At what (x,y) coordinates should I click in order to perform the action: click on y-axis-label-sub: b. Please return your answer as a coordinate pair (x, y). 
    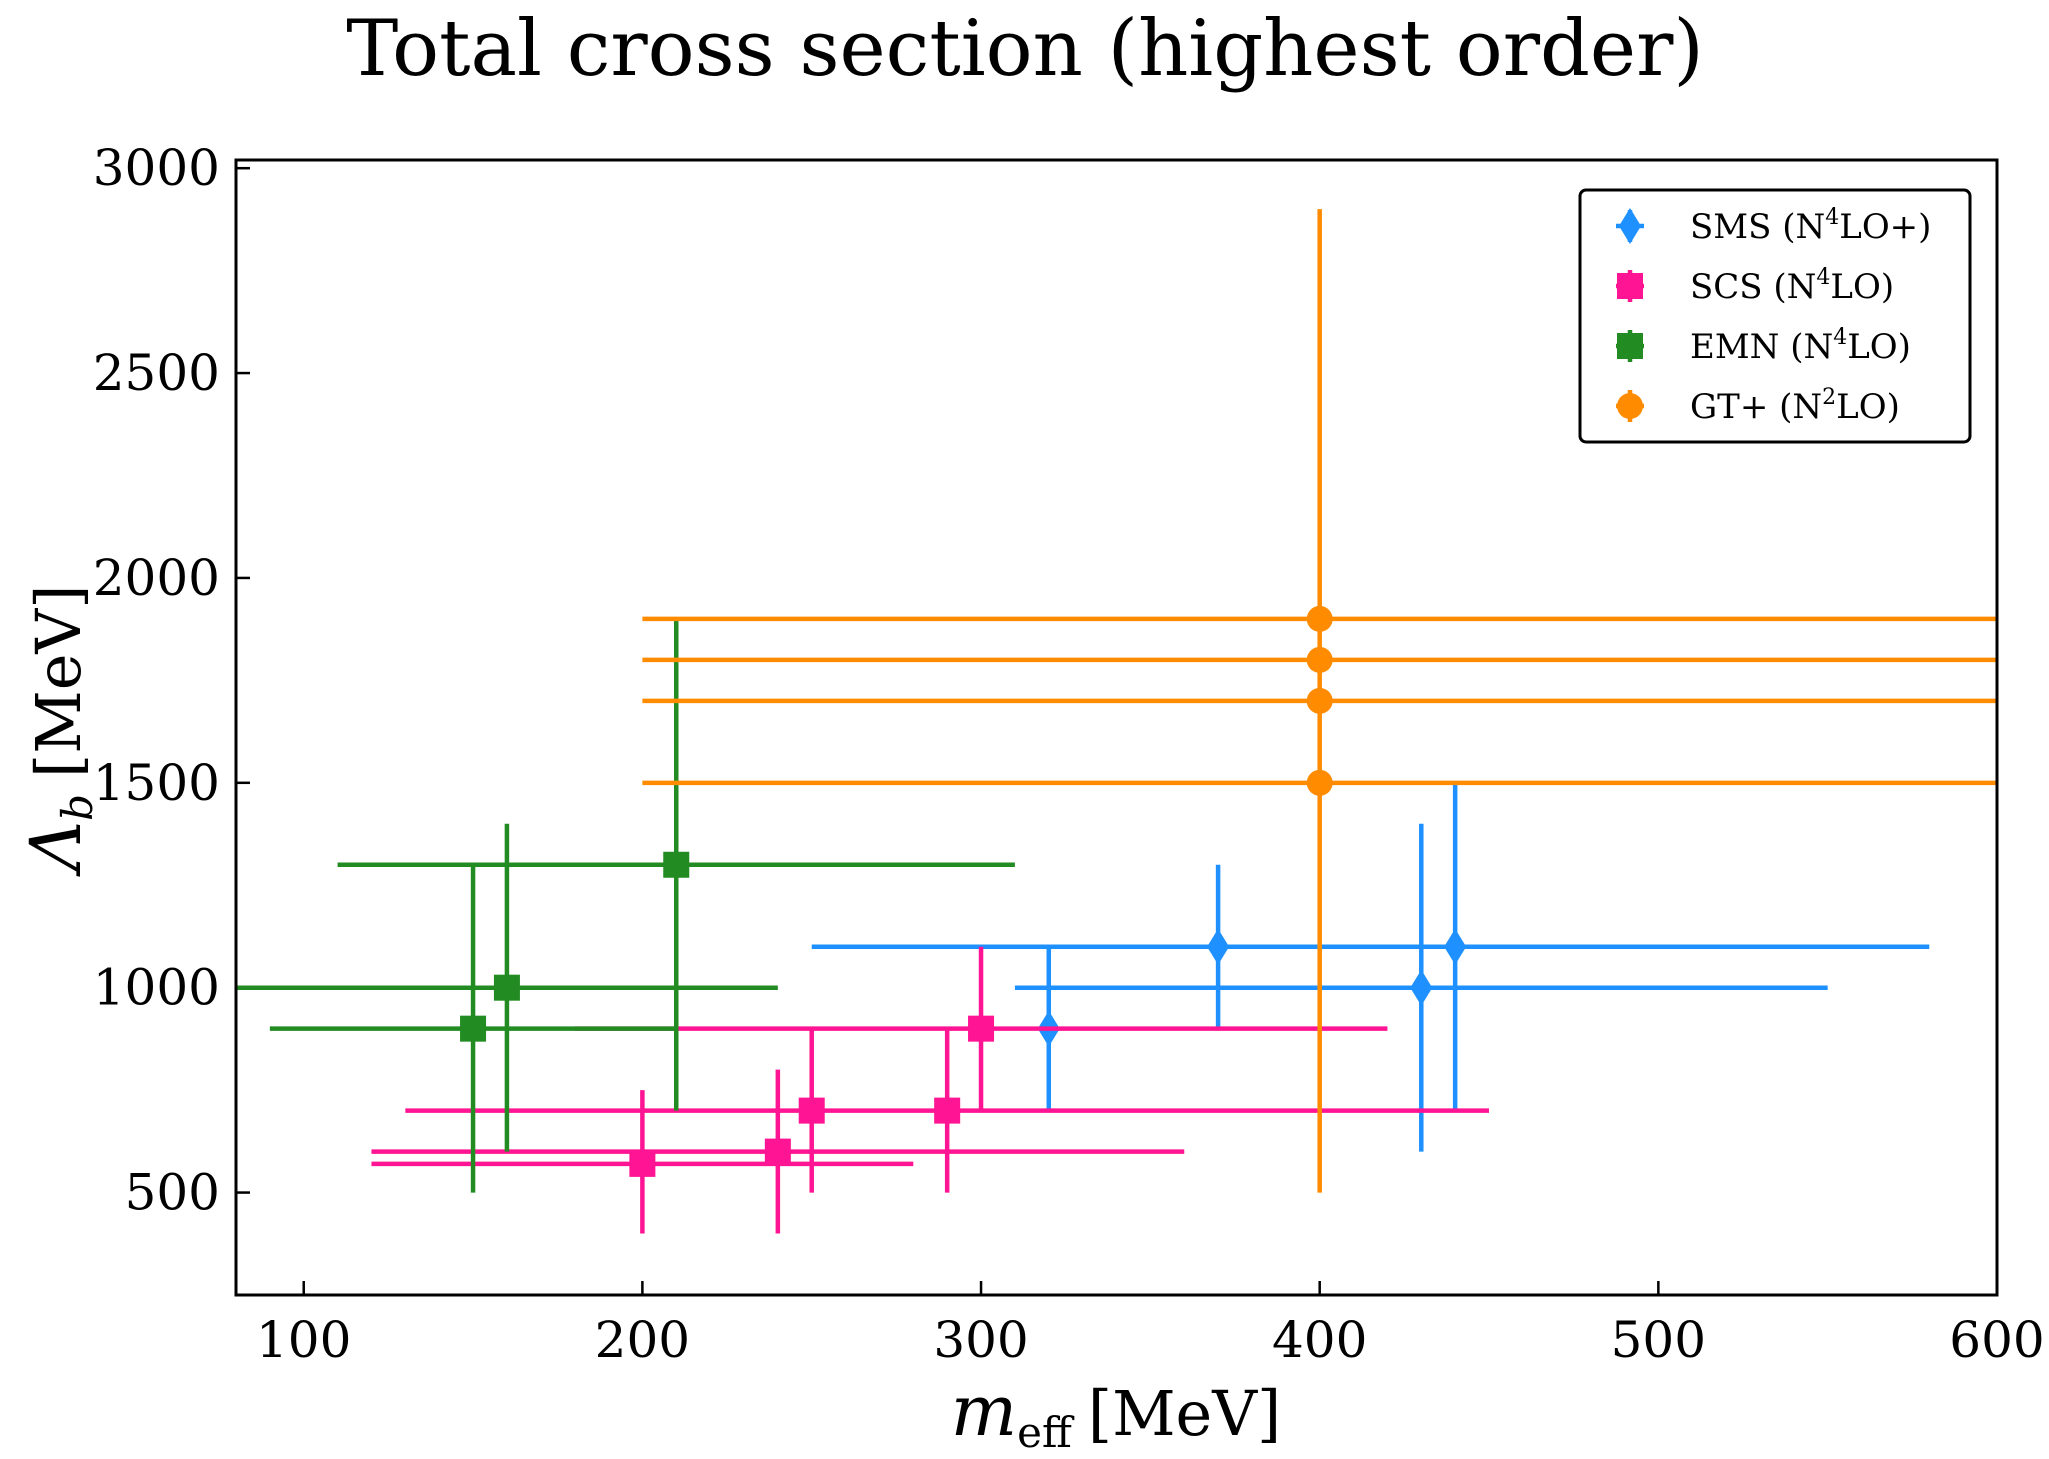
    Looking at the image, I should click on (77, 807).